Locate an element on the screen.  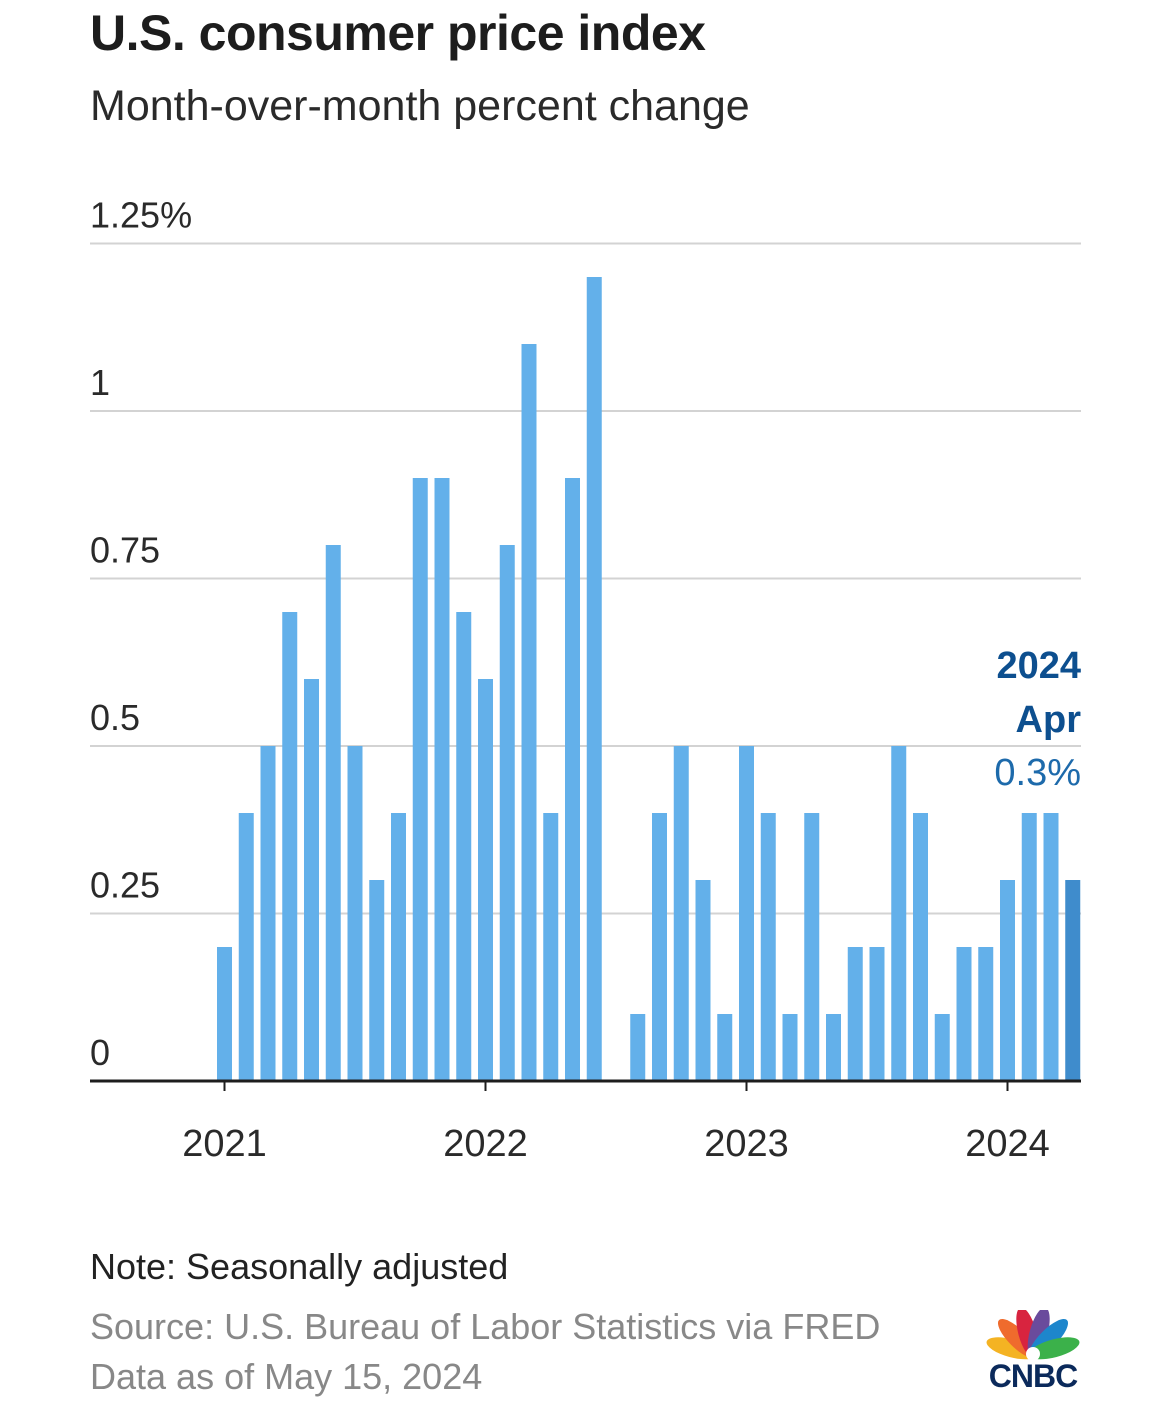
y-tick-label: 0.75 is located at coordinates (125, 550).